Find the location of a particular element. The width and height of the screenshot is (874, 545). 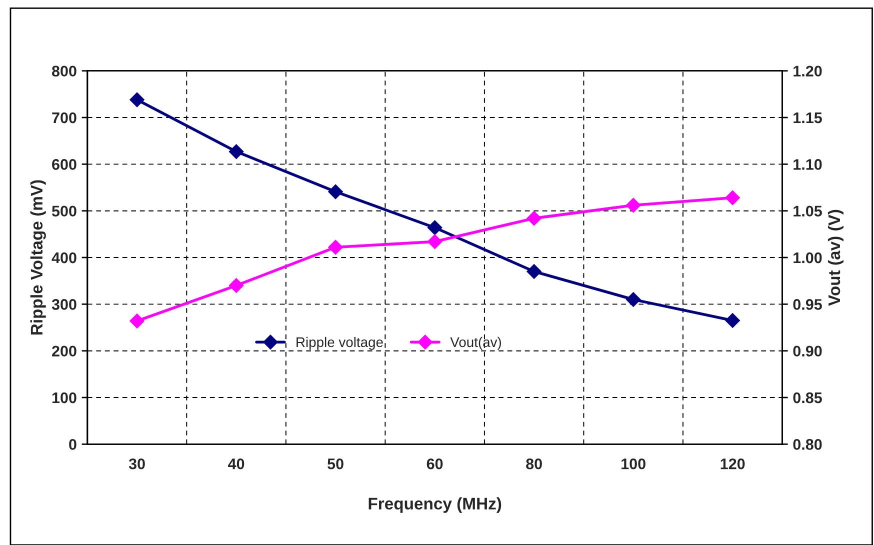

y2-tick-label: 1.00 is located at coordinates (808, 258).